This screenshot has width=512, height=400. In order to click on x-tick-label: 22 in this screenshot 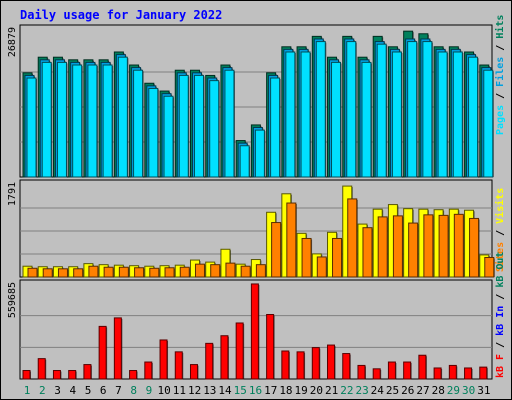, I will do `click(346, 390)`.